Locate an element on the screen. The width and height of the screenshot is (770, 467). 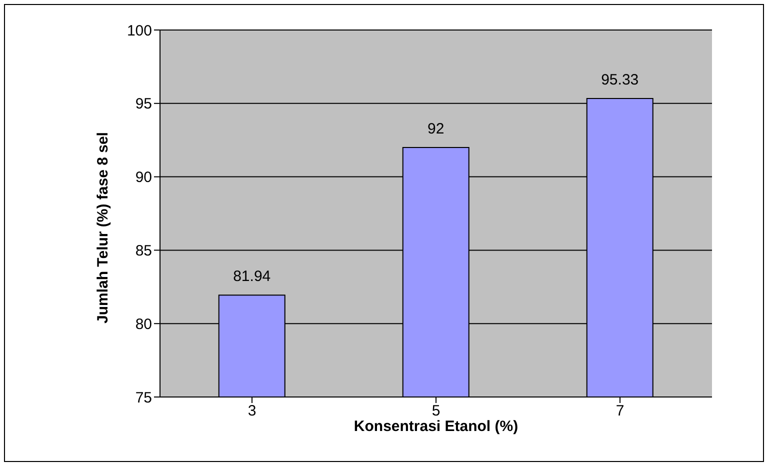
y-tick-label: 100 is located at coordinates (139, 31).